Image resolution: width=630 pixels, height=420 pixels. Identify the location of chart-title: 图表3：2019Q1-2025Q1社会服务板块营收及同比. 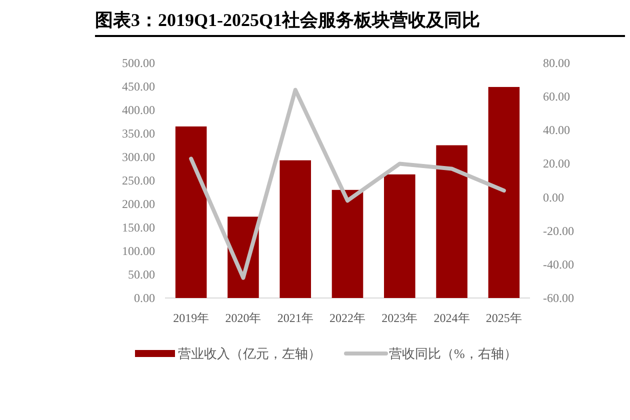
(287, 20).